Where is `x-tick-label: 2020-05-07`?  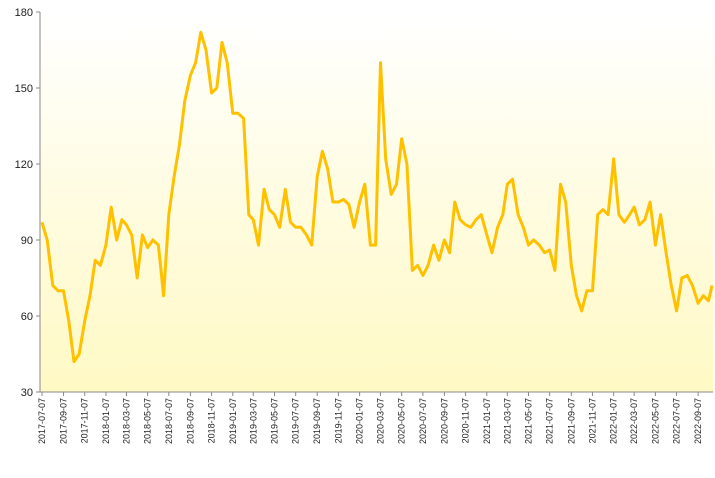
x-tick-label: 2020-05-07 is located at coordinates (402, 421).